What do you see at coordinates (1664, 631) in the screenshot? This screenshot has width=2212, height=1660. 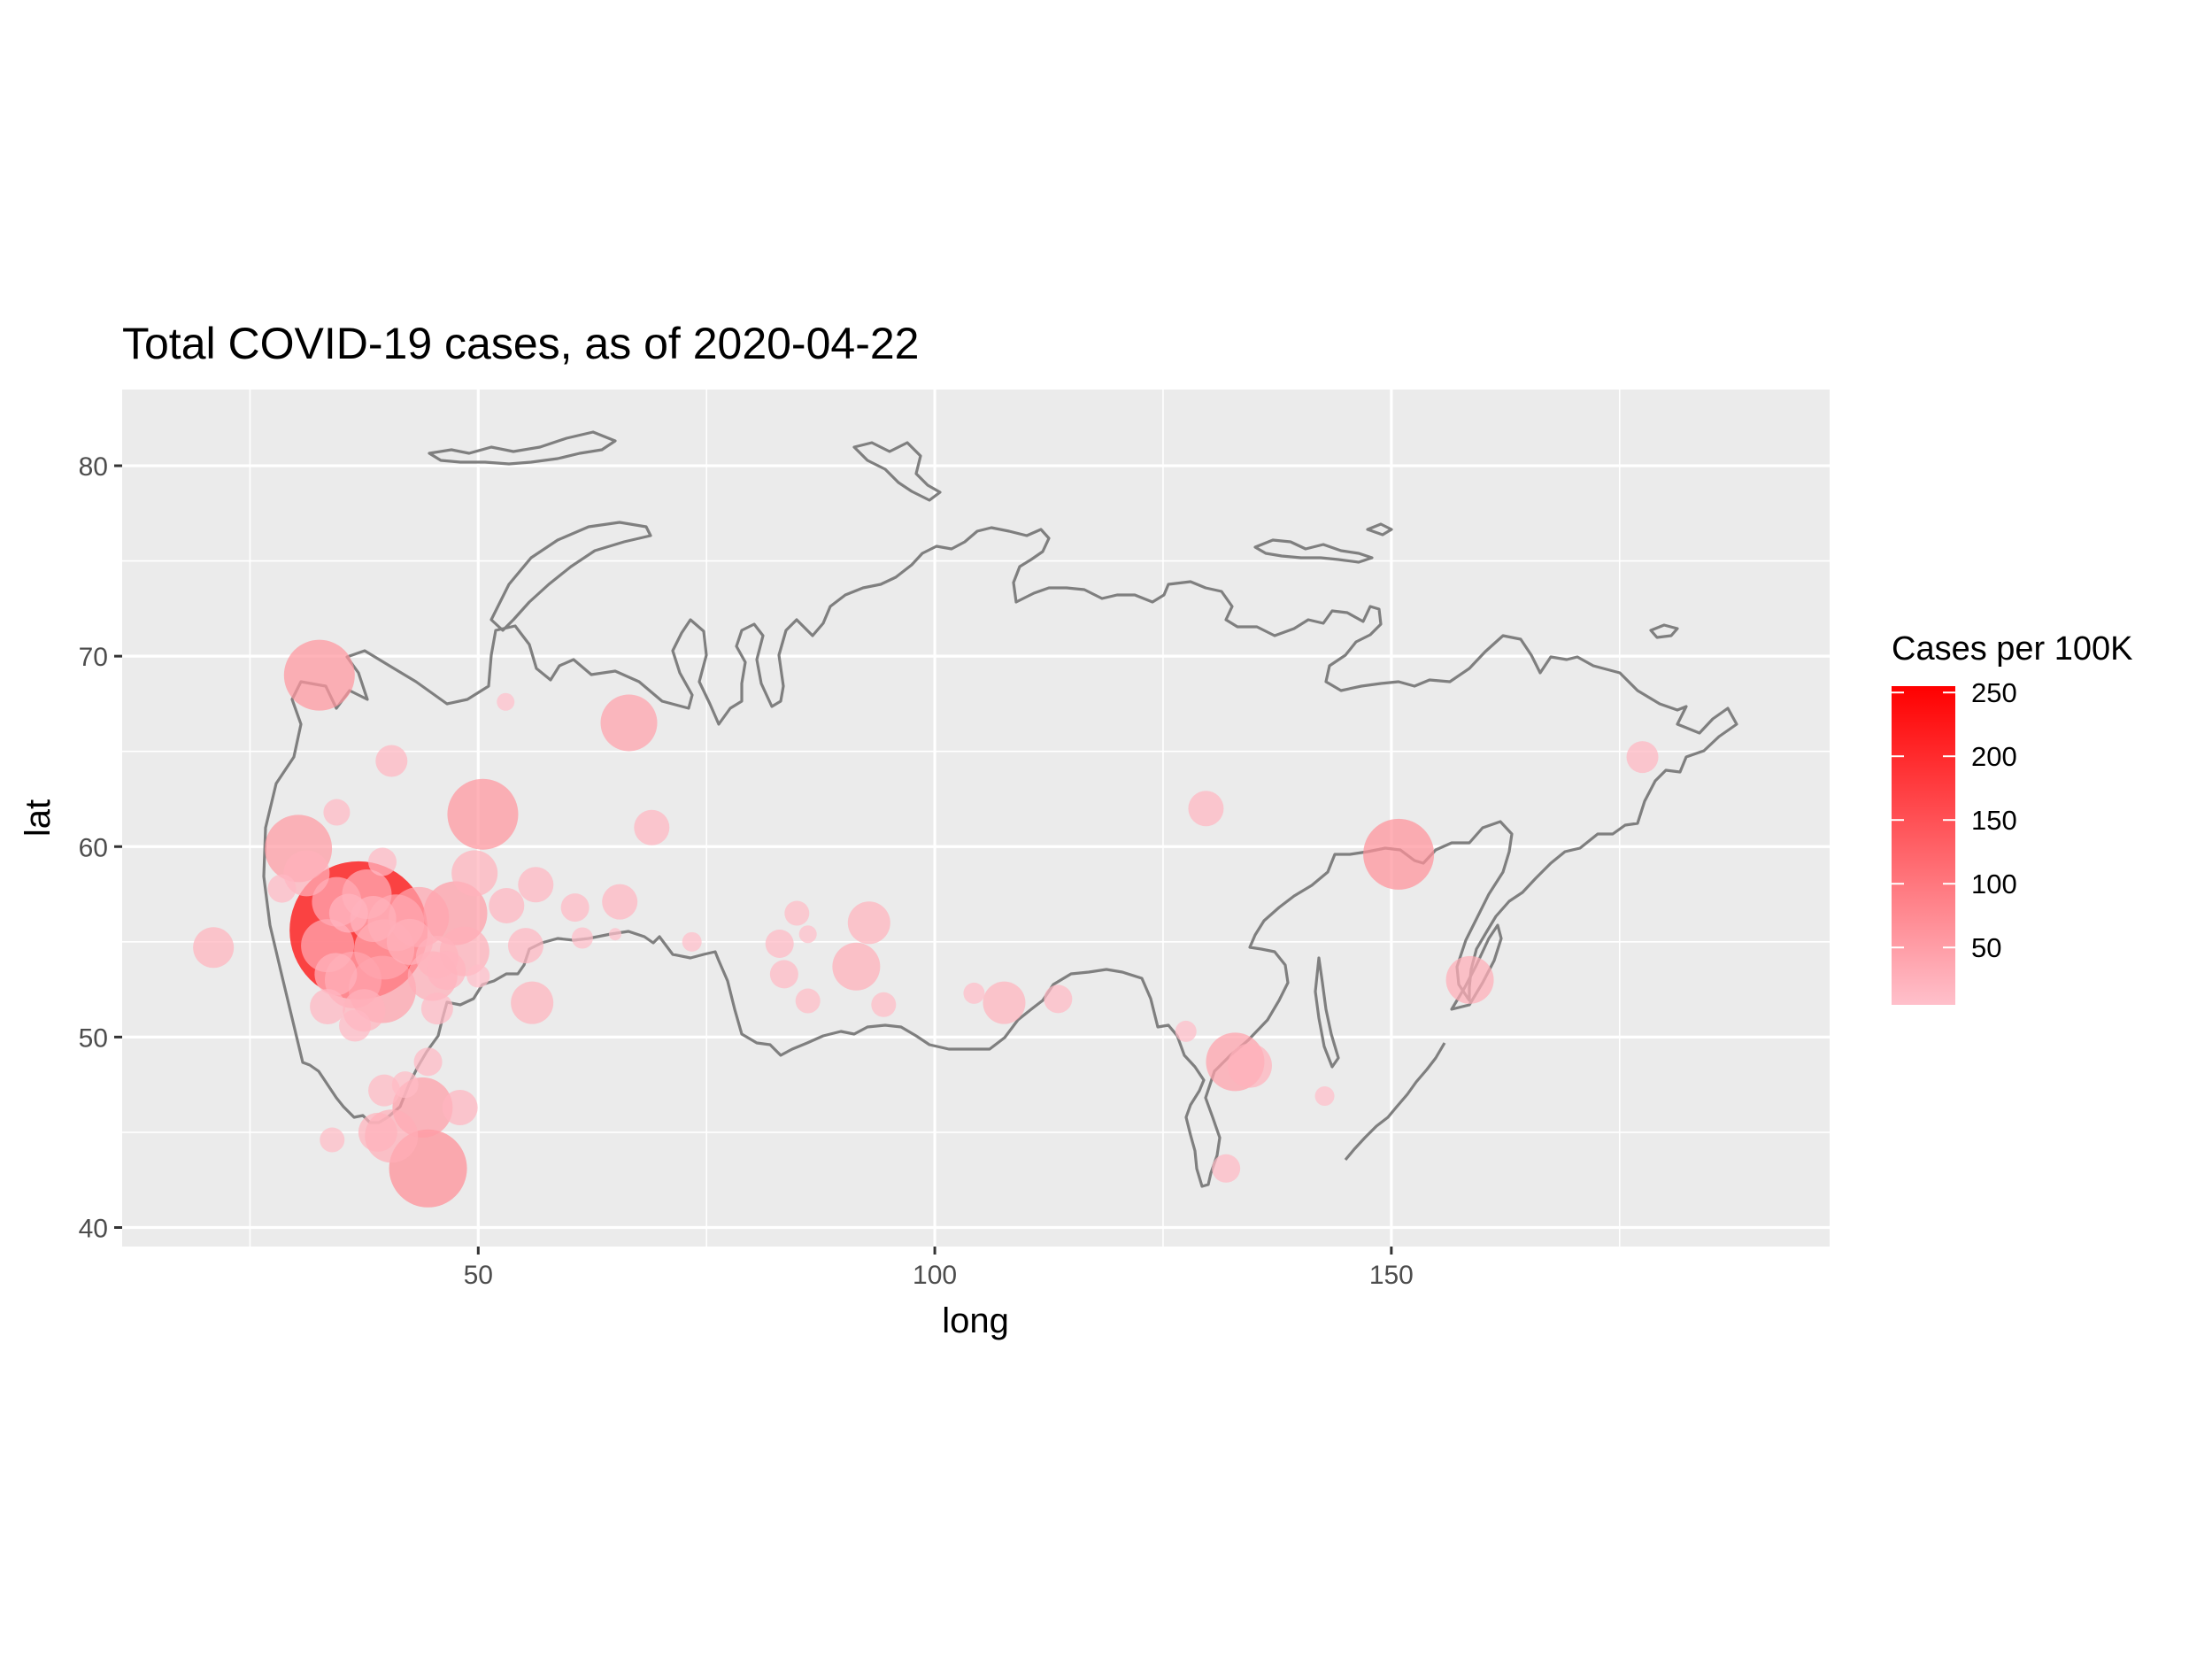 I see `wrangel-outline` at bounding box center [1664, 631].